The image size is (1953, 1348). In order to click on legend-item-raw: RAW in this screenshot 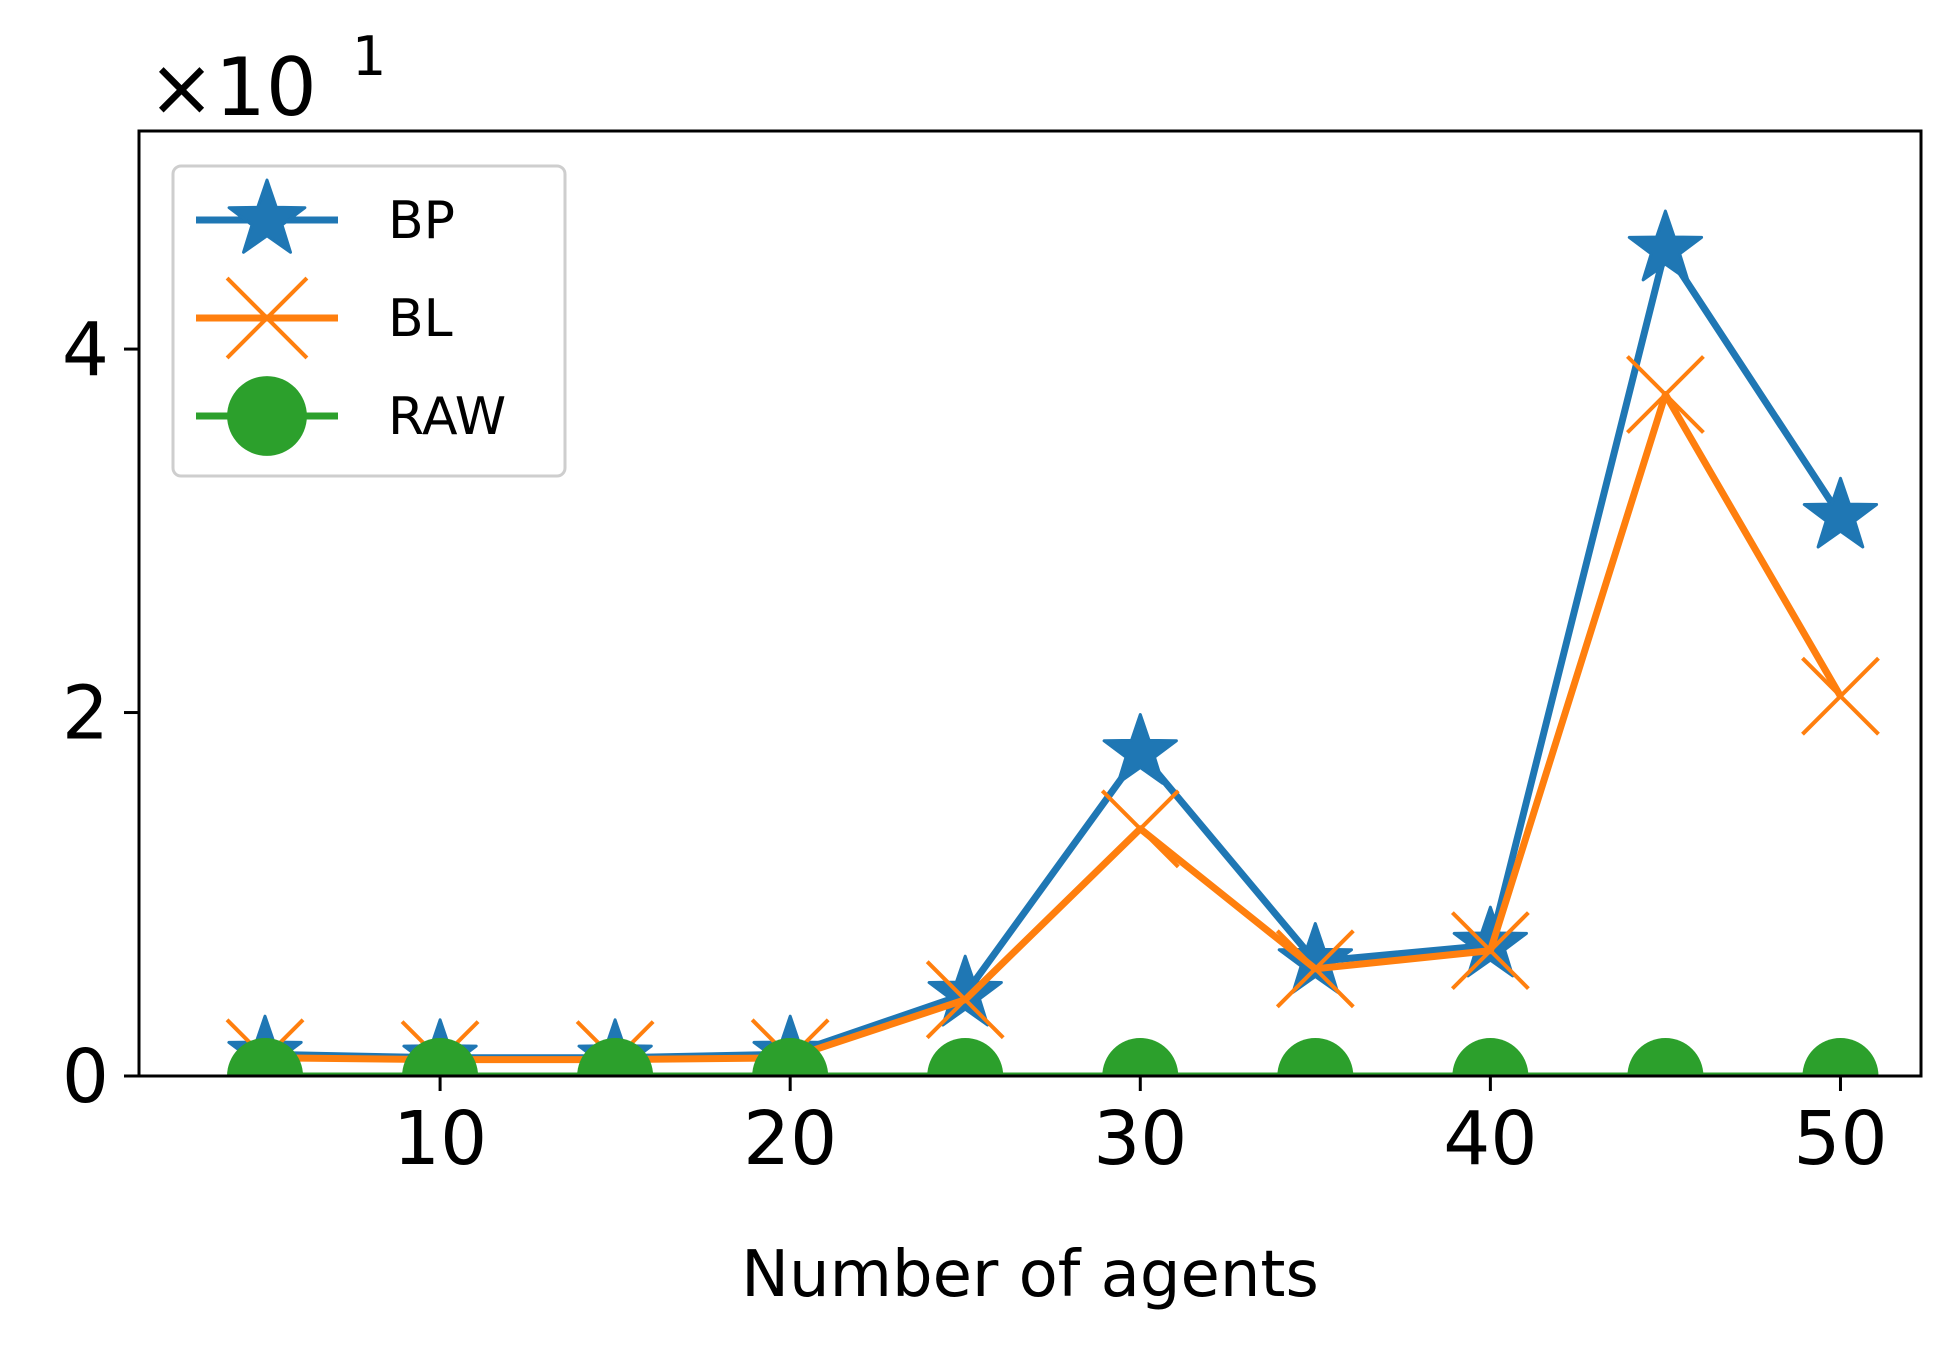, I will do `click(351, 416)`.